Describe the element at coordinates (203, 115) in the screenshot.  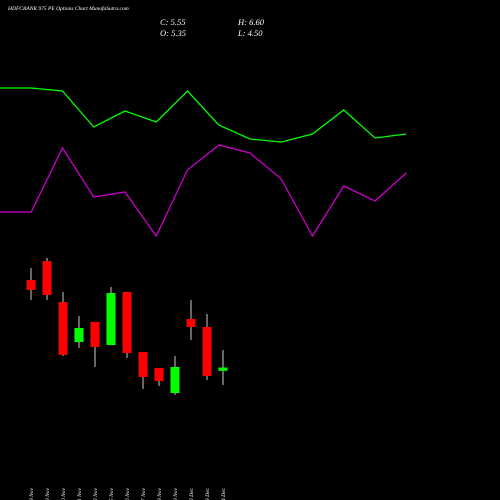
I see `indicator-line` at that location.